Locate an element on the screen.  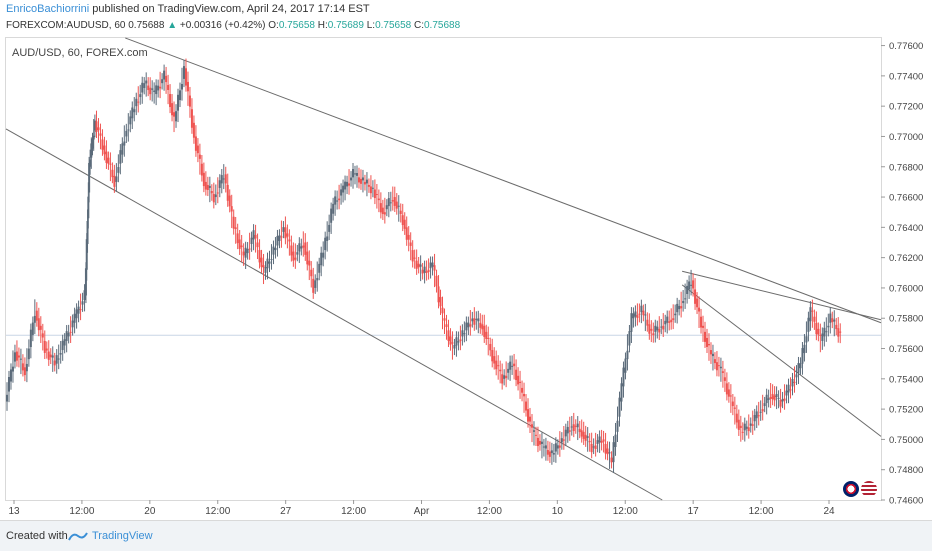
low-label: L: is located at coordinates (371, 25).